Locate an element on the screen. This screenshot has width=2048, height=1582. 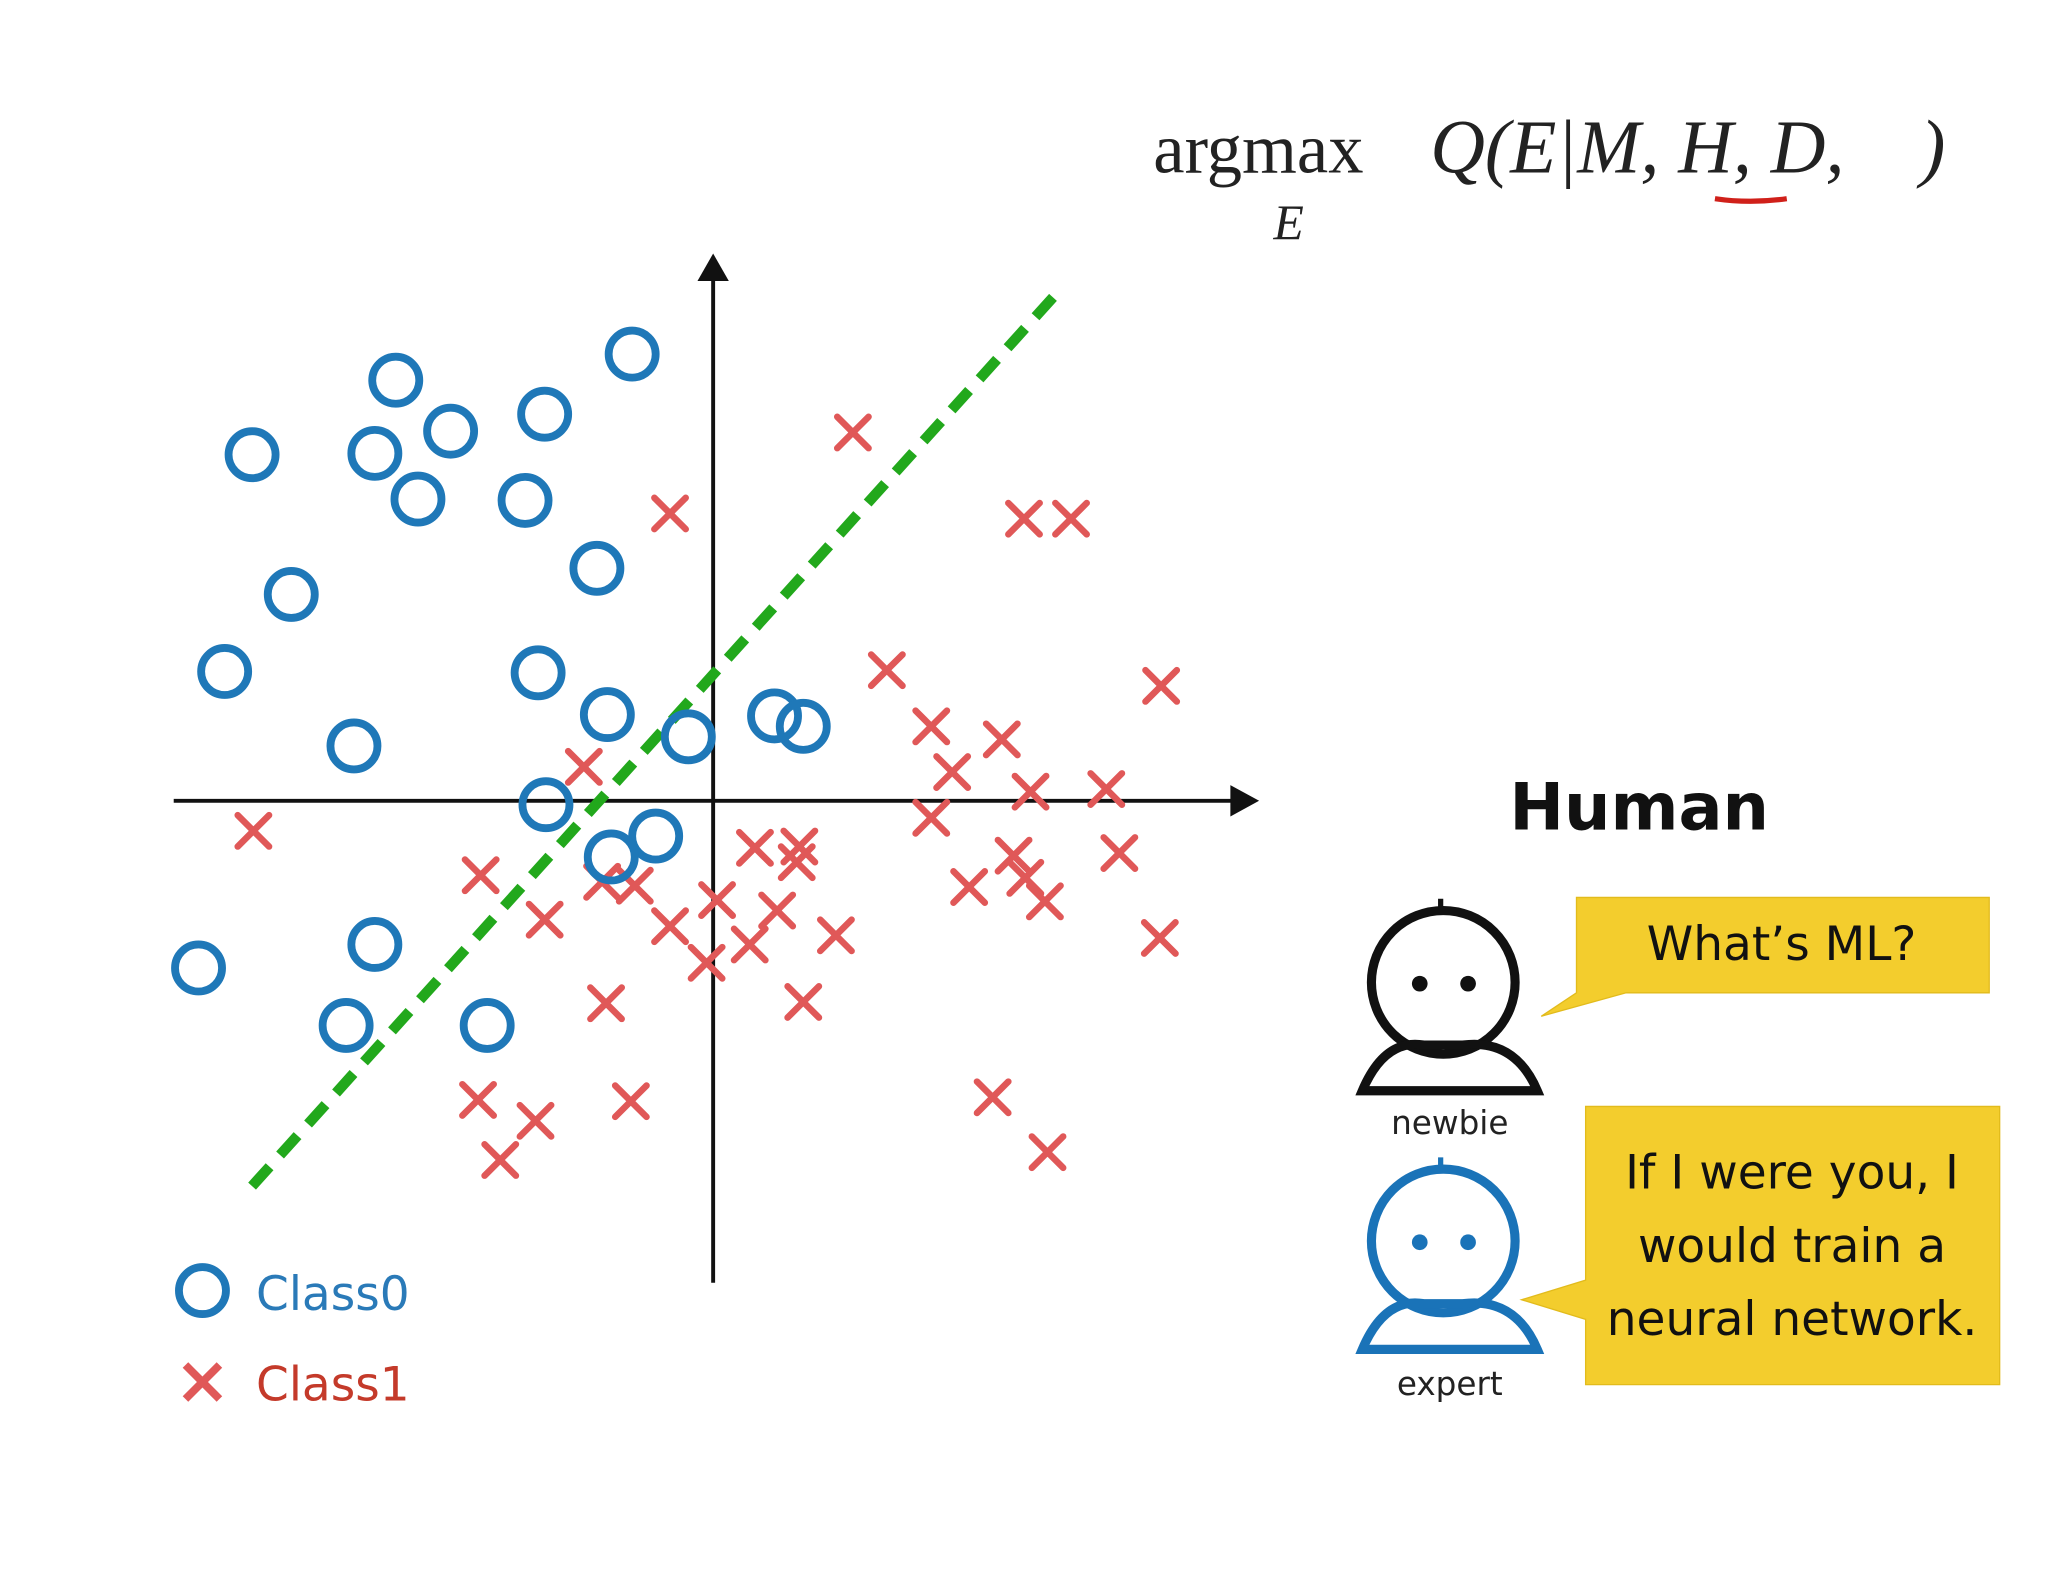
expert-speech: would train a is located at coordinates (1792, 1246).